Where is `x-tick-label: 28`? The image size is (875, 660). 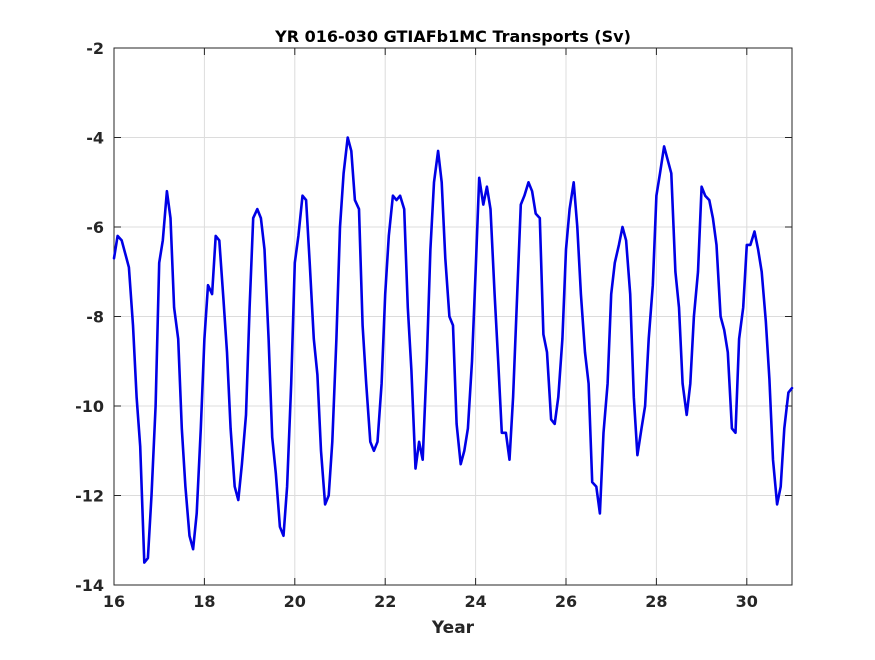
x-tick-label: 28 is located at coordinates (656, 601).